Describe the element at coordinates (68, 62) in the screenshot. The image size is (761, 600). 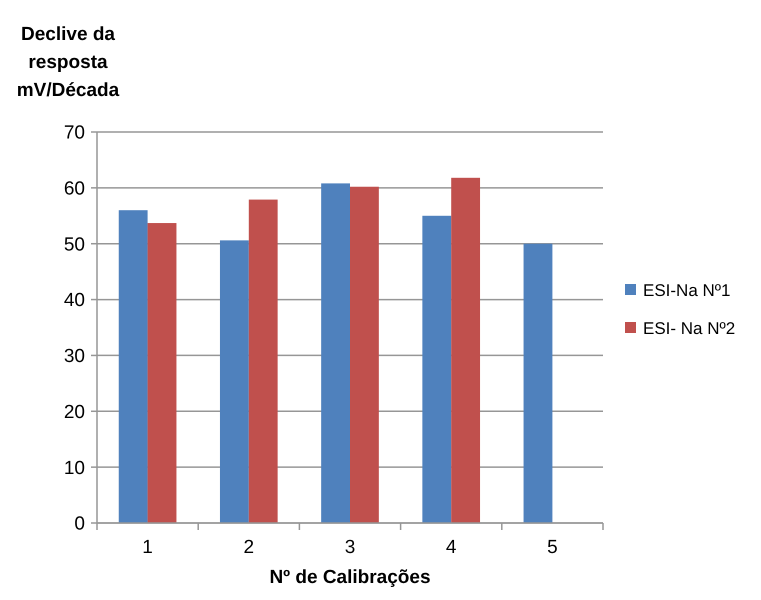
I see `y-axis-title: Declive da resposta mV/Década` at that location.